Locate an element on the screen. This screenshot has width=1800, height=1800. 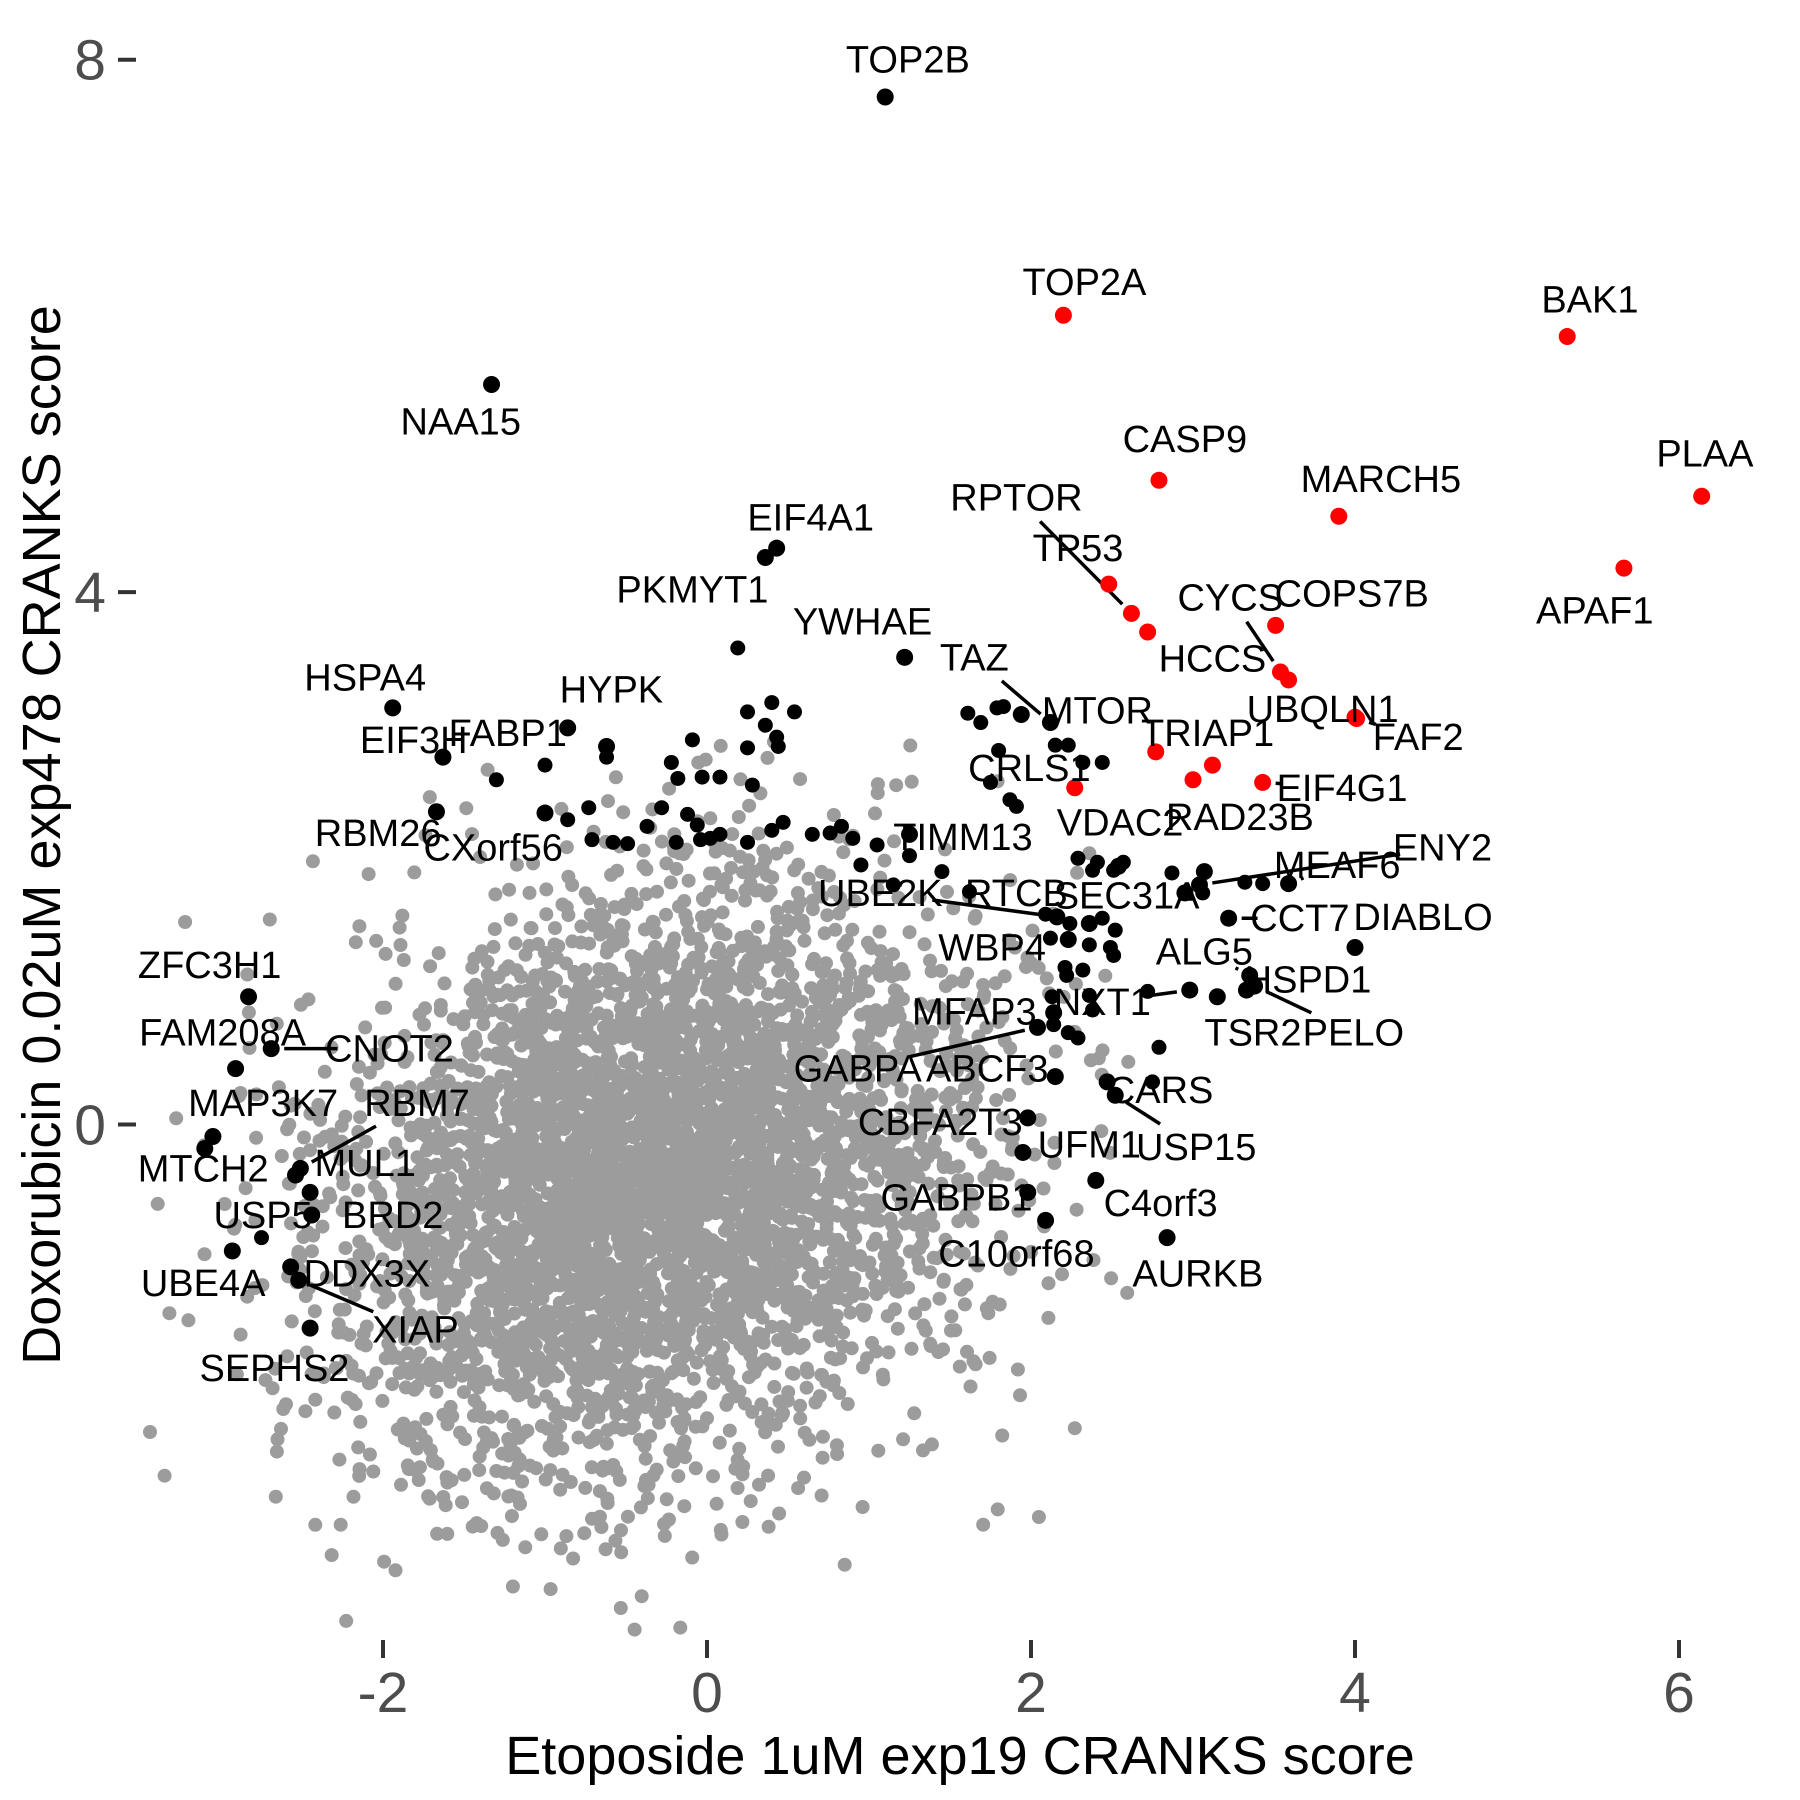
gene-label: ALG5 is located at coordinates (1204, 952).